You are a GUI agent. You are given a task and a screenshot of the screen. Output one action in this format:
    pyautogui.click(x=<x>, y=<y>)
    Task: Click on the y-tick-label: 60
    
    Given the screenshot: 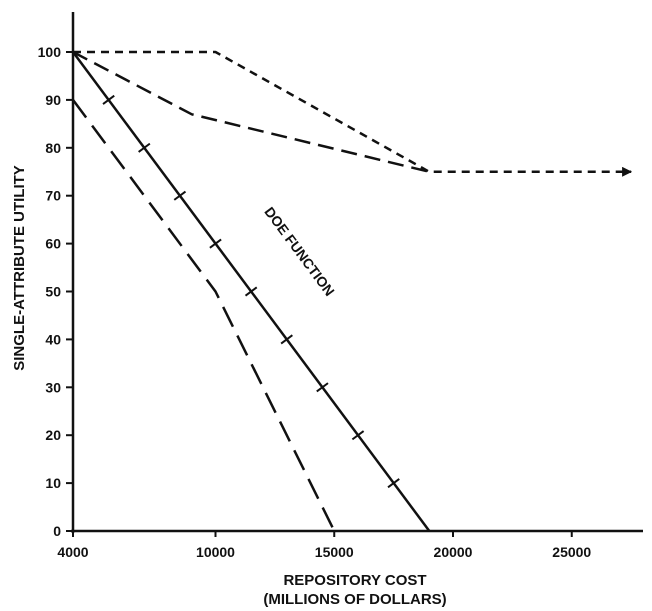 What is the action you would take?
    pyautogui.click(x=53, y=244)
    